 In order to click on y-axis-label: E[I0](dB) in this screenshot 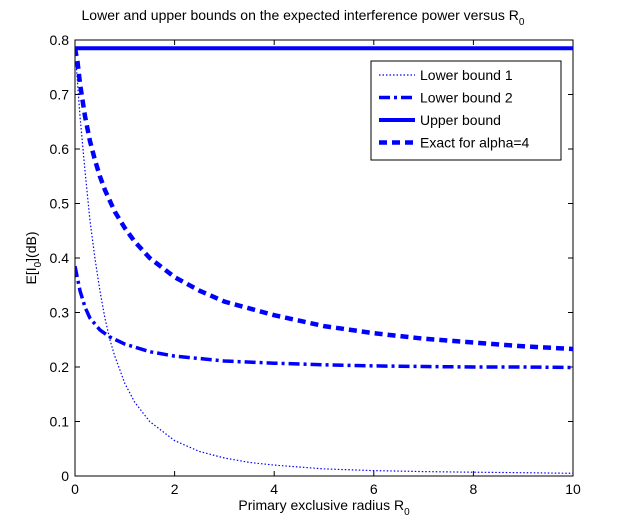, I will do `click(33, 257)`.